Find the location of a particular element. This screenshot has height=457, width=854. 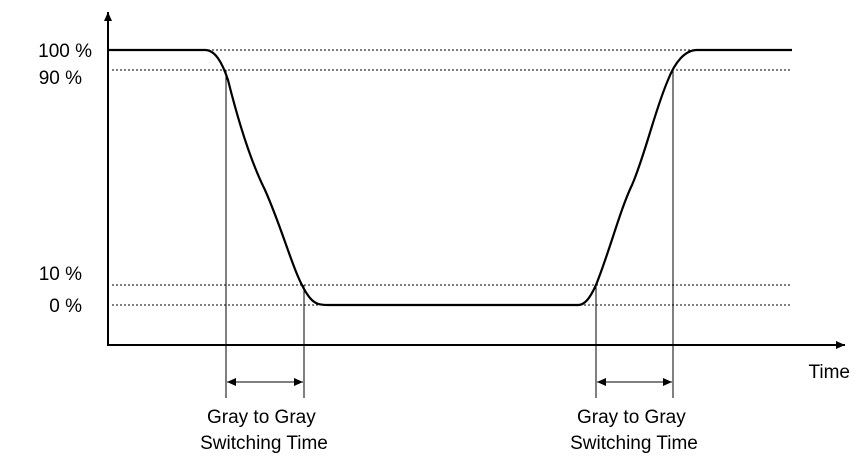

level-label: 10 % is located at coordinates (60, 274).